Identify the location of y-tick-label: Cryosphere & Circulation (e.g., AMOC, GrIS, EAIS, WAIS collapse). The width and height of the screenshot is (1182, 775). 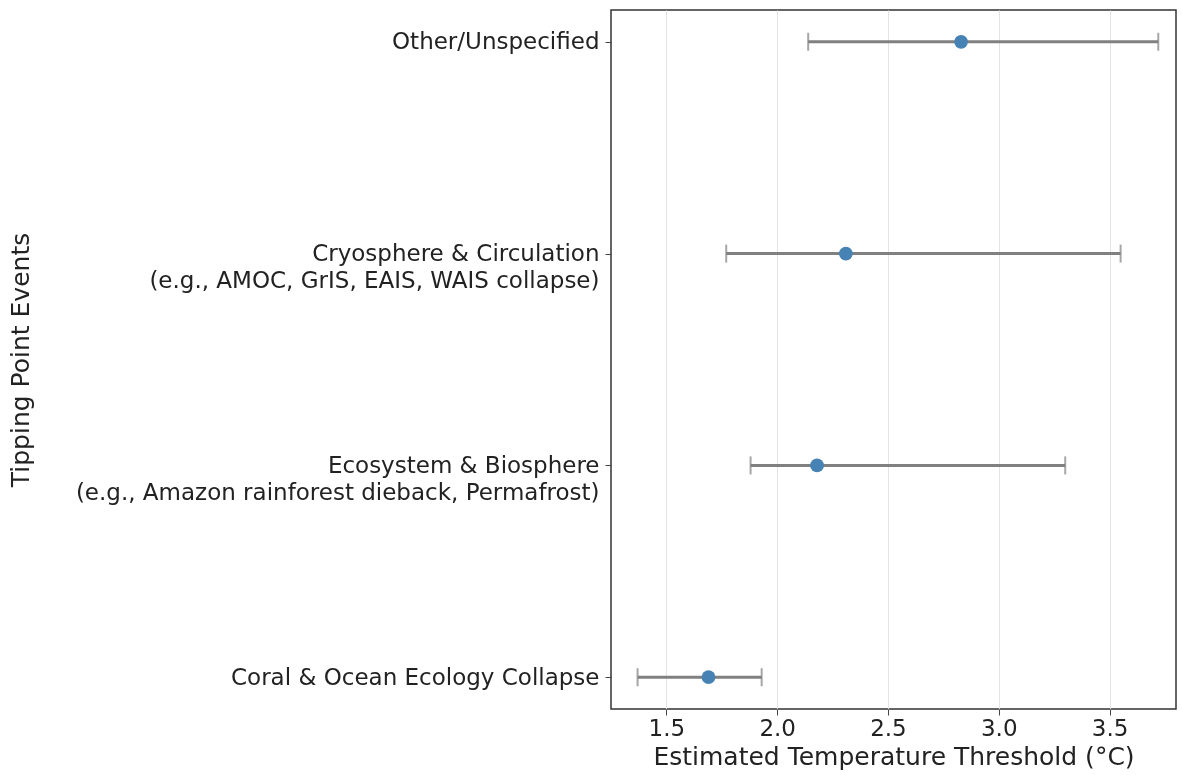
(374, 267).